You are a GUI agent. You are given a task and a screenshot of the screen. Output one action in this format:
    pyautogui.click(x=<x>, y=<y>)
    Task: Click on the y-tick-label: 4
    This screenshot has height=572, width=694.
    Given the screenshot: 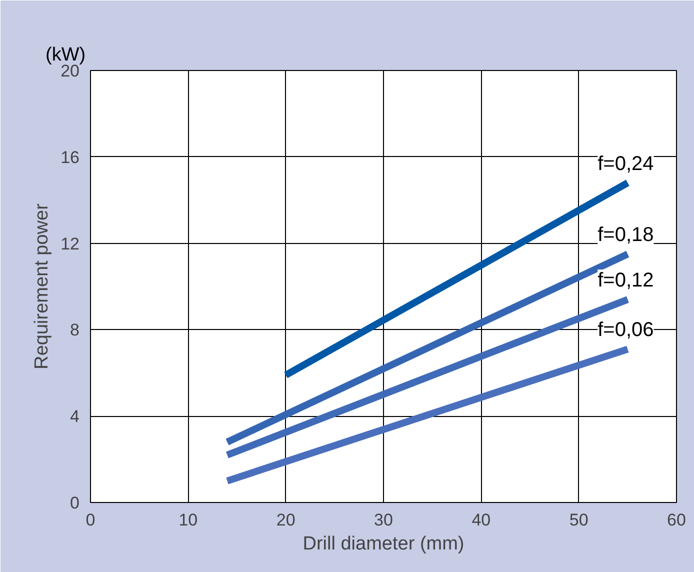 What is the action you would take?
    pyautogui.click(x=75, y=416)
    